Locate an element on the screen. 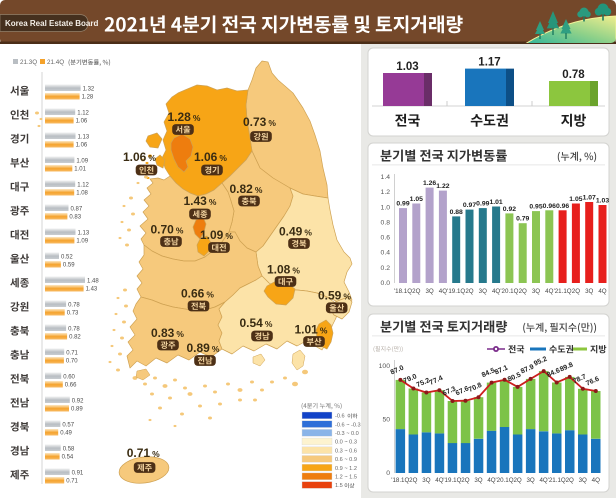 The image size is (616, 503). svg-text: 78.7 is located at coordinates (579, 379).